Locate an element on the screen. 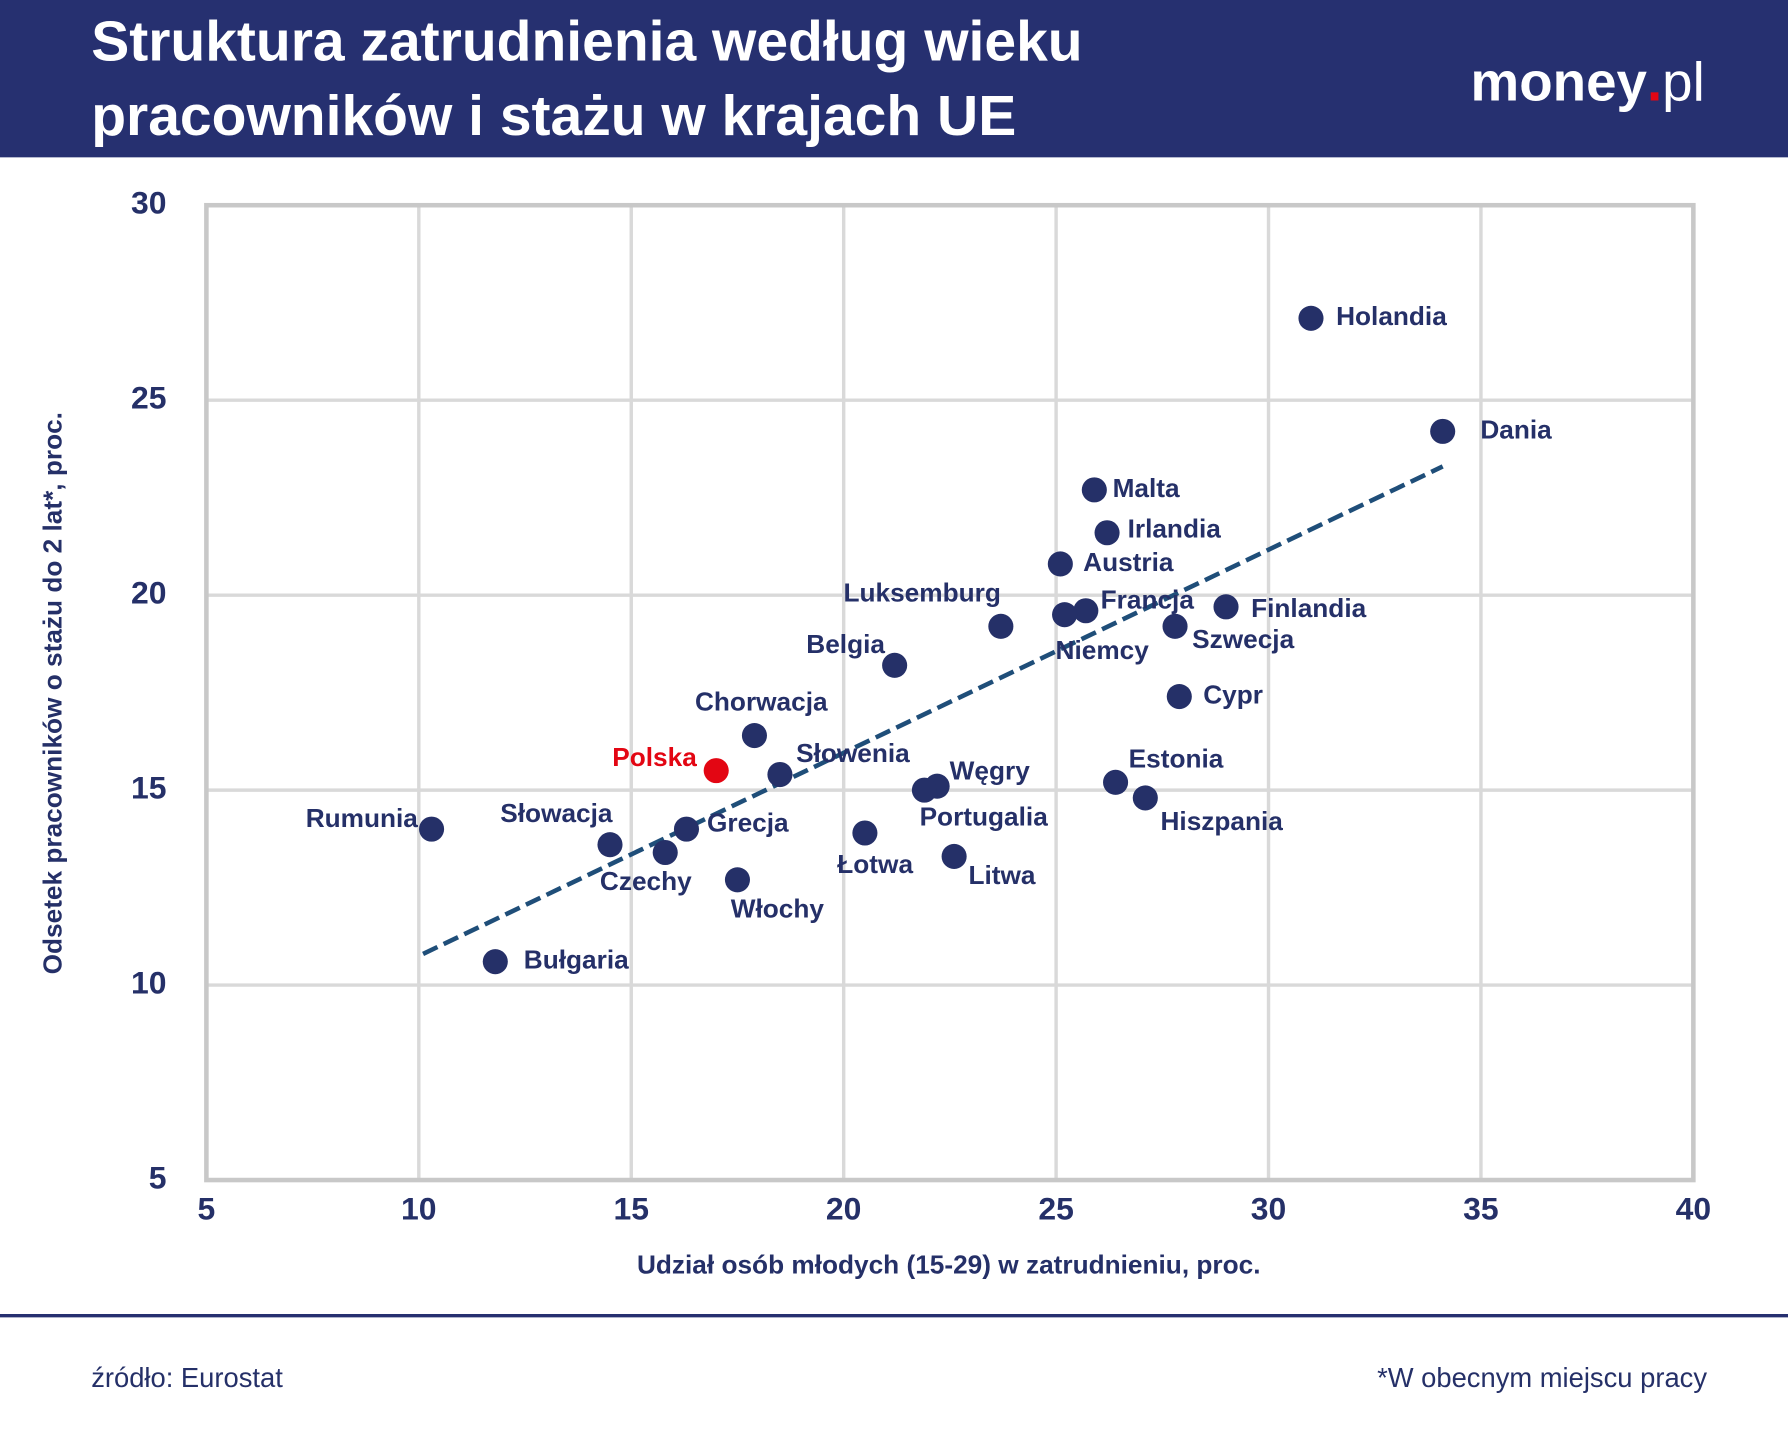 The height and width of the screenshot is (1440, 1788). y-tick-label: 5 is located at coordinates (158, 1177).